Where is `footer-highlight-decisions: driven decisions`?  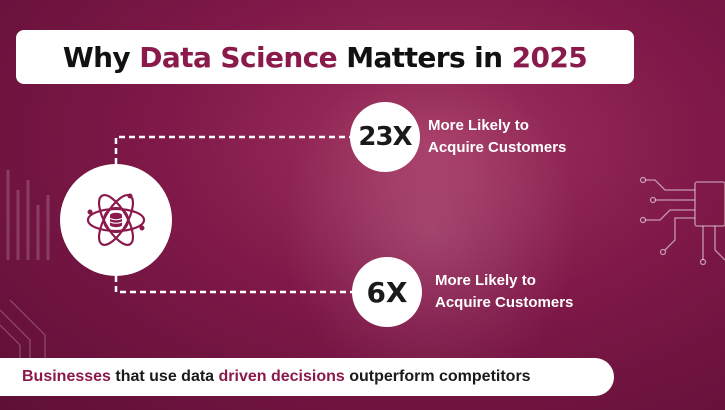
footer-highlight-decisions: driven decisions is located at coordinates (281, 376).